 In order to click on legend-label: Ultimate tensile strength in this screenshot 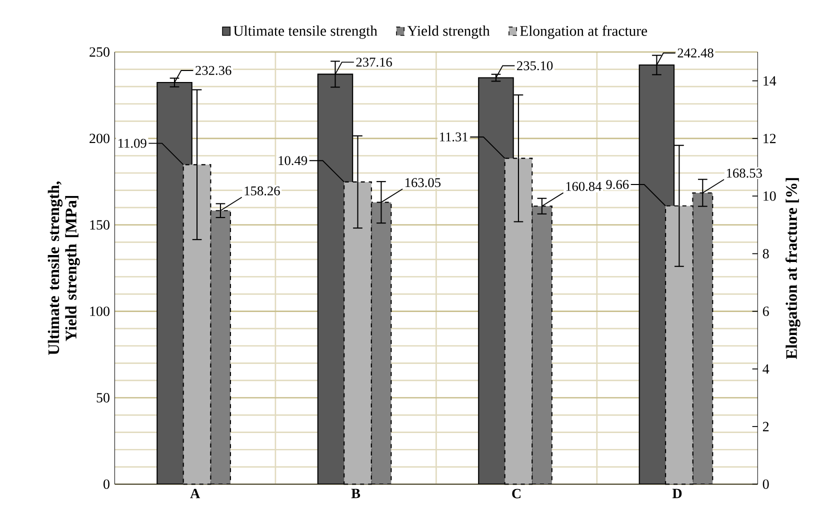, I will do `click(306, 32)`.